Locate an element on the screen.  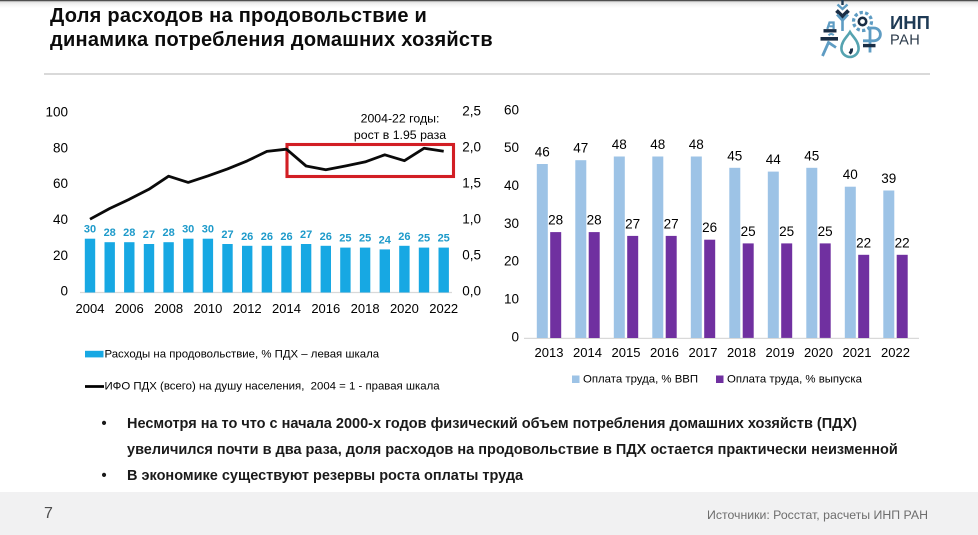
svg-text: 2021 is located at coordinates (857, 352).